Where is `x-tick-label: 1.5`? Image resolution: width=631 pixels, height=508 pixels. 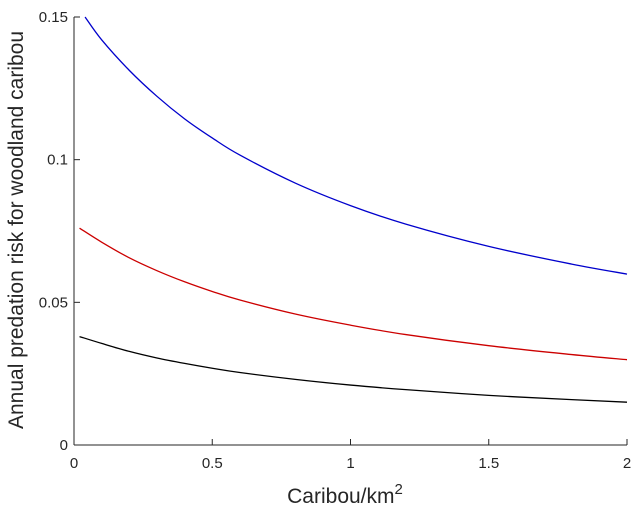
x-tick-label: 1.5 is located at coordinates (488, 463).